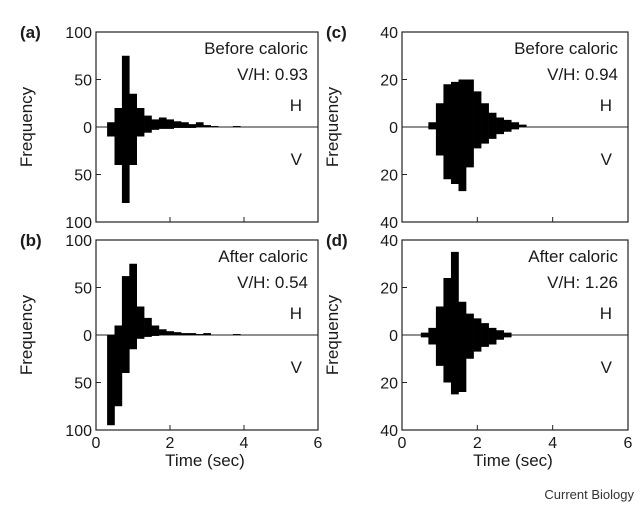 Image resolution: width=644 pixels, height=508 pixels. Describe the element at coordinates (263, 256) in the screenshot. I see `panel-b-condition-label: After caloric` at that location.